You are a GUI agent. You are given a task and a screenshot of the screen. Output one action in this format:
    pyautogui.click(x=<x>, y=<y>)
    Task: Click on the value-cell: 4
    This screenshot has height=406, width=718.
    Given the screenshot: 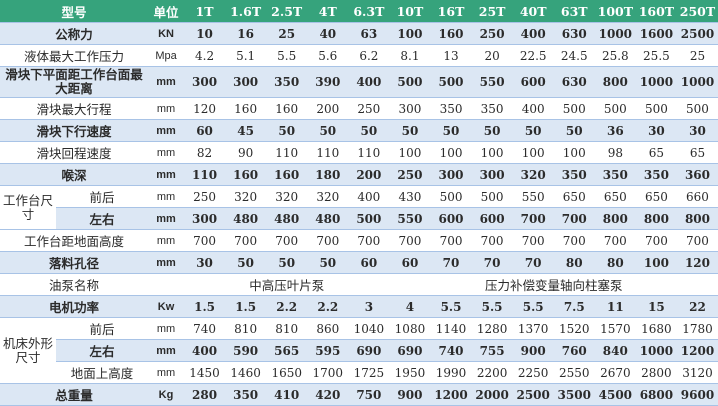 What is the action you would take?
    pyautogui.click(x=410, y=306)
    